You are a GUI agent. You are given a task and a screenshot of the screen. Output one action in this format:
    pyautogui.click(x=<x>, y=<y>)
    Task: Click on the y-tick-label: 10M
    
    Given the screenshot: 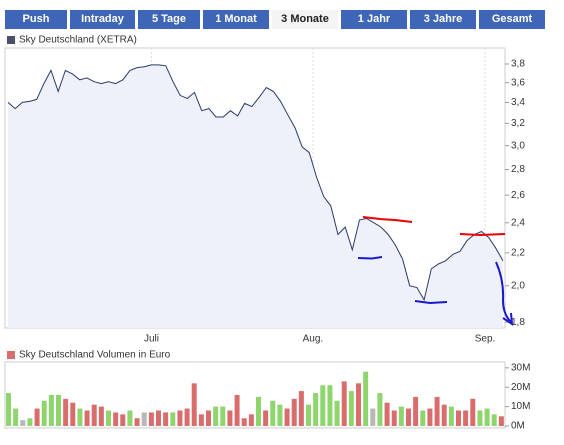 What is the action you would take?
    pyautogui.click(x=520, y=406)
    